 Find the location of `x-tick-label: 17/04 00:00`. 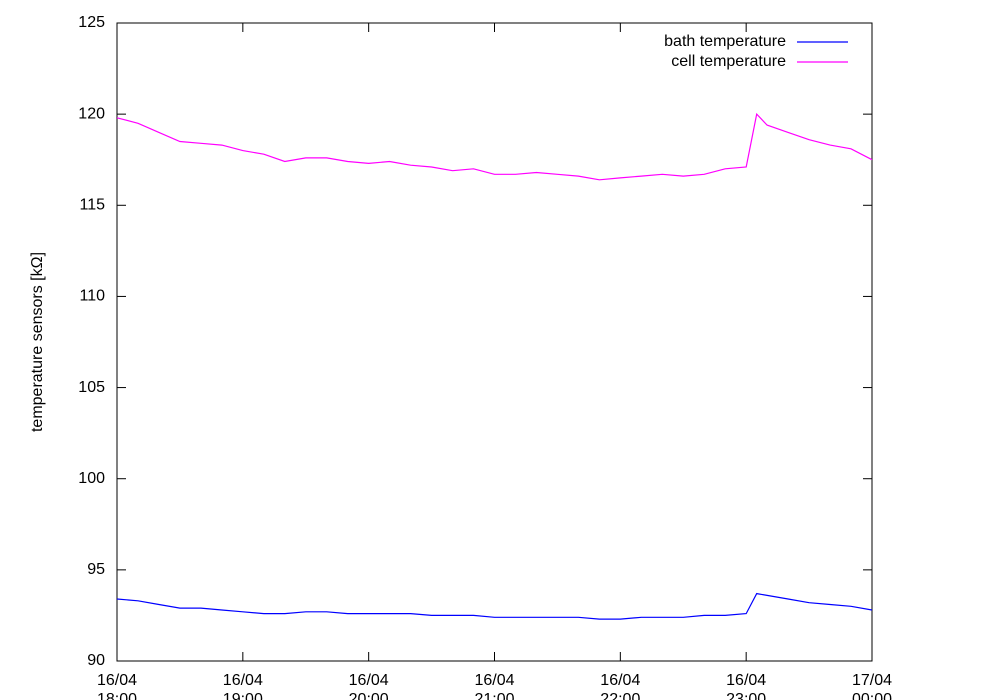

x-tick-label: 17/04 00:00 is located at coordinates (872, 686).